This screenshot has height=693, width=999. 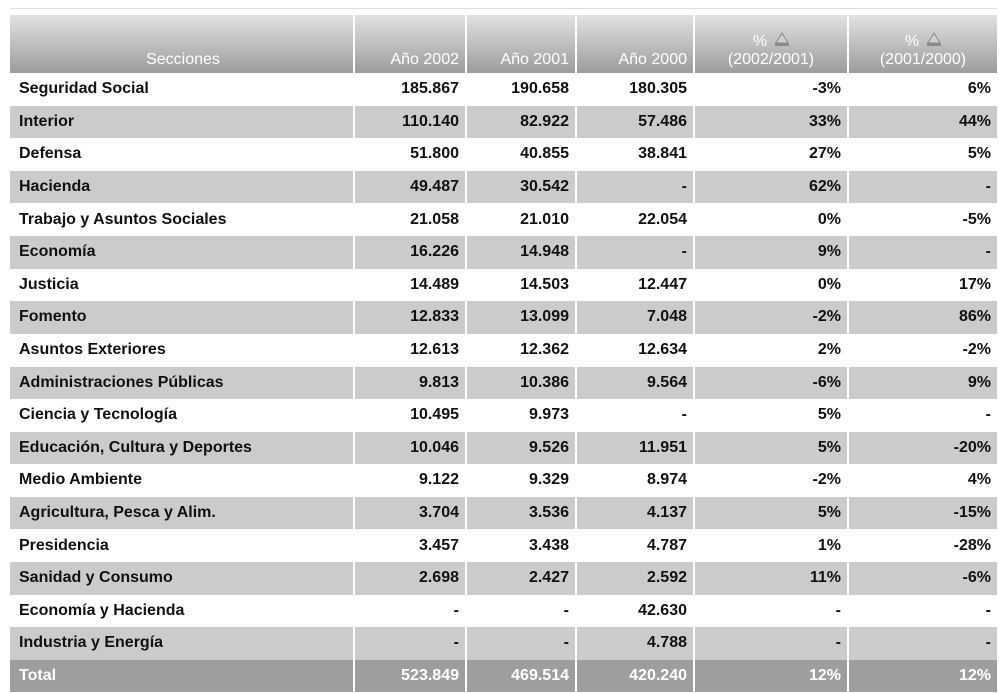 I want to click on table-cell: 86%, so click(x=923, y=317).